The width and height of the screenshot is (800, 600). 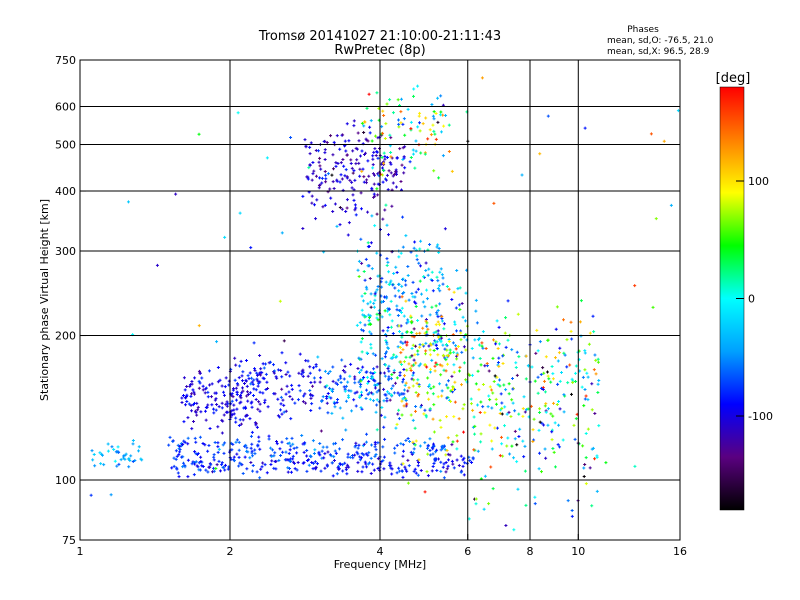 I want to click on y-tick-label: 750, so click(x=65, y=60).